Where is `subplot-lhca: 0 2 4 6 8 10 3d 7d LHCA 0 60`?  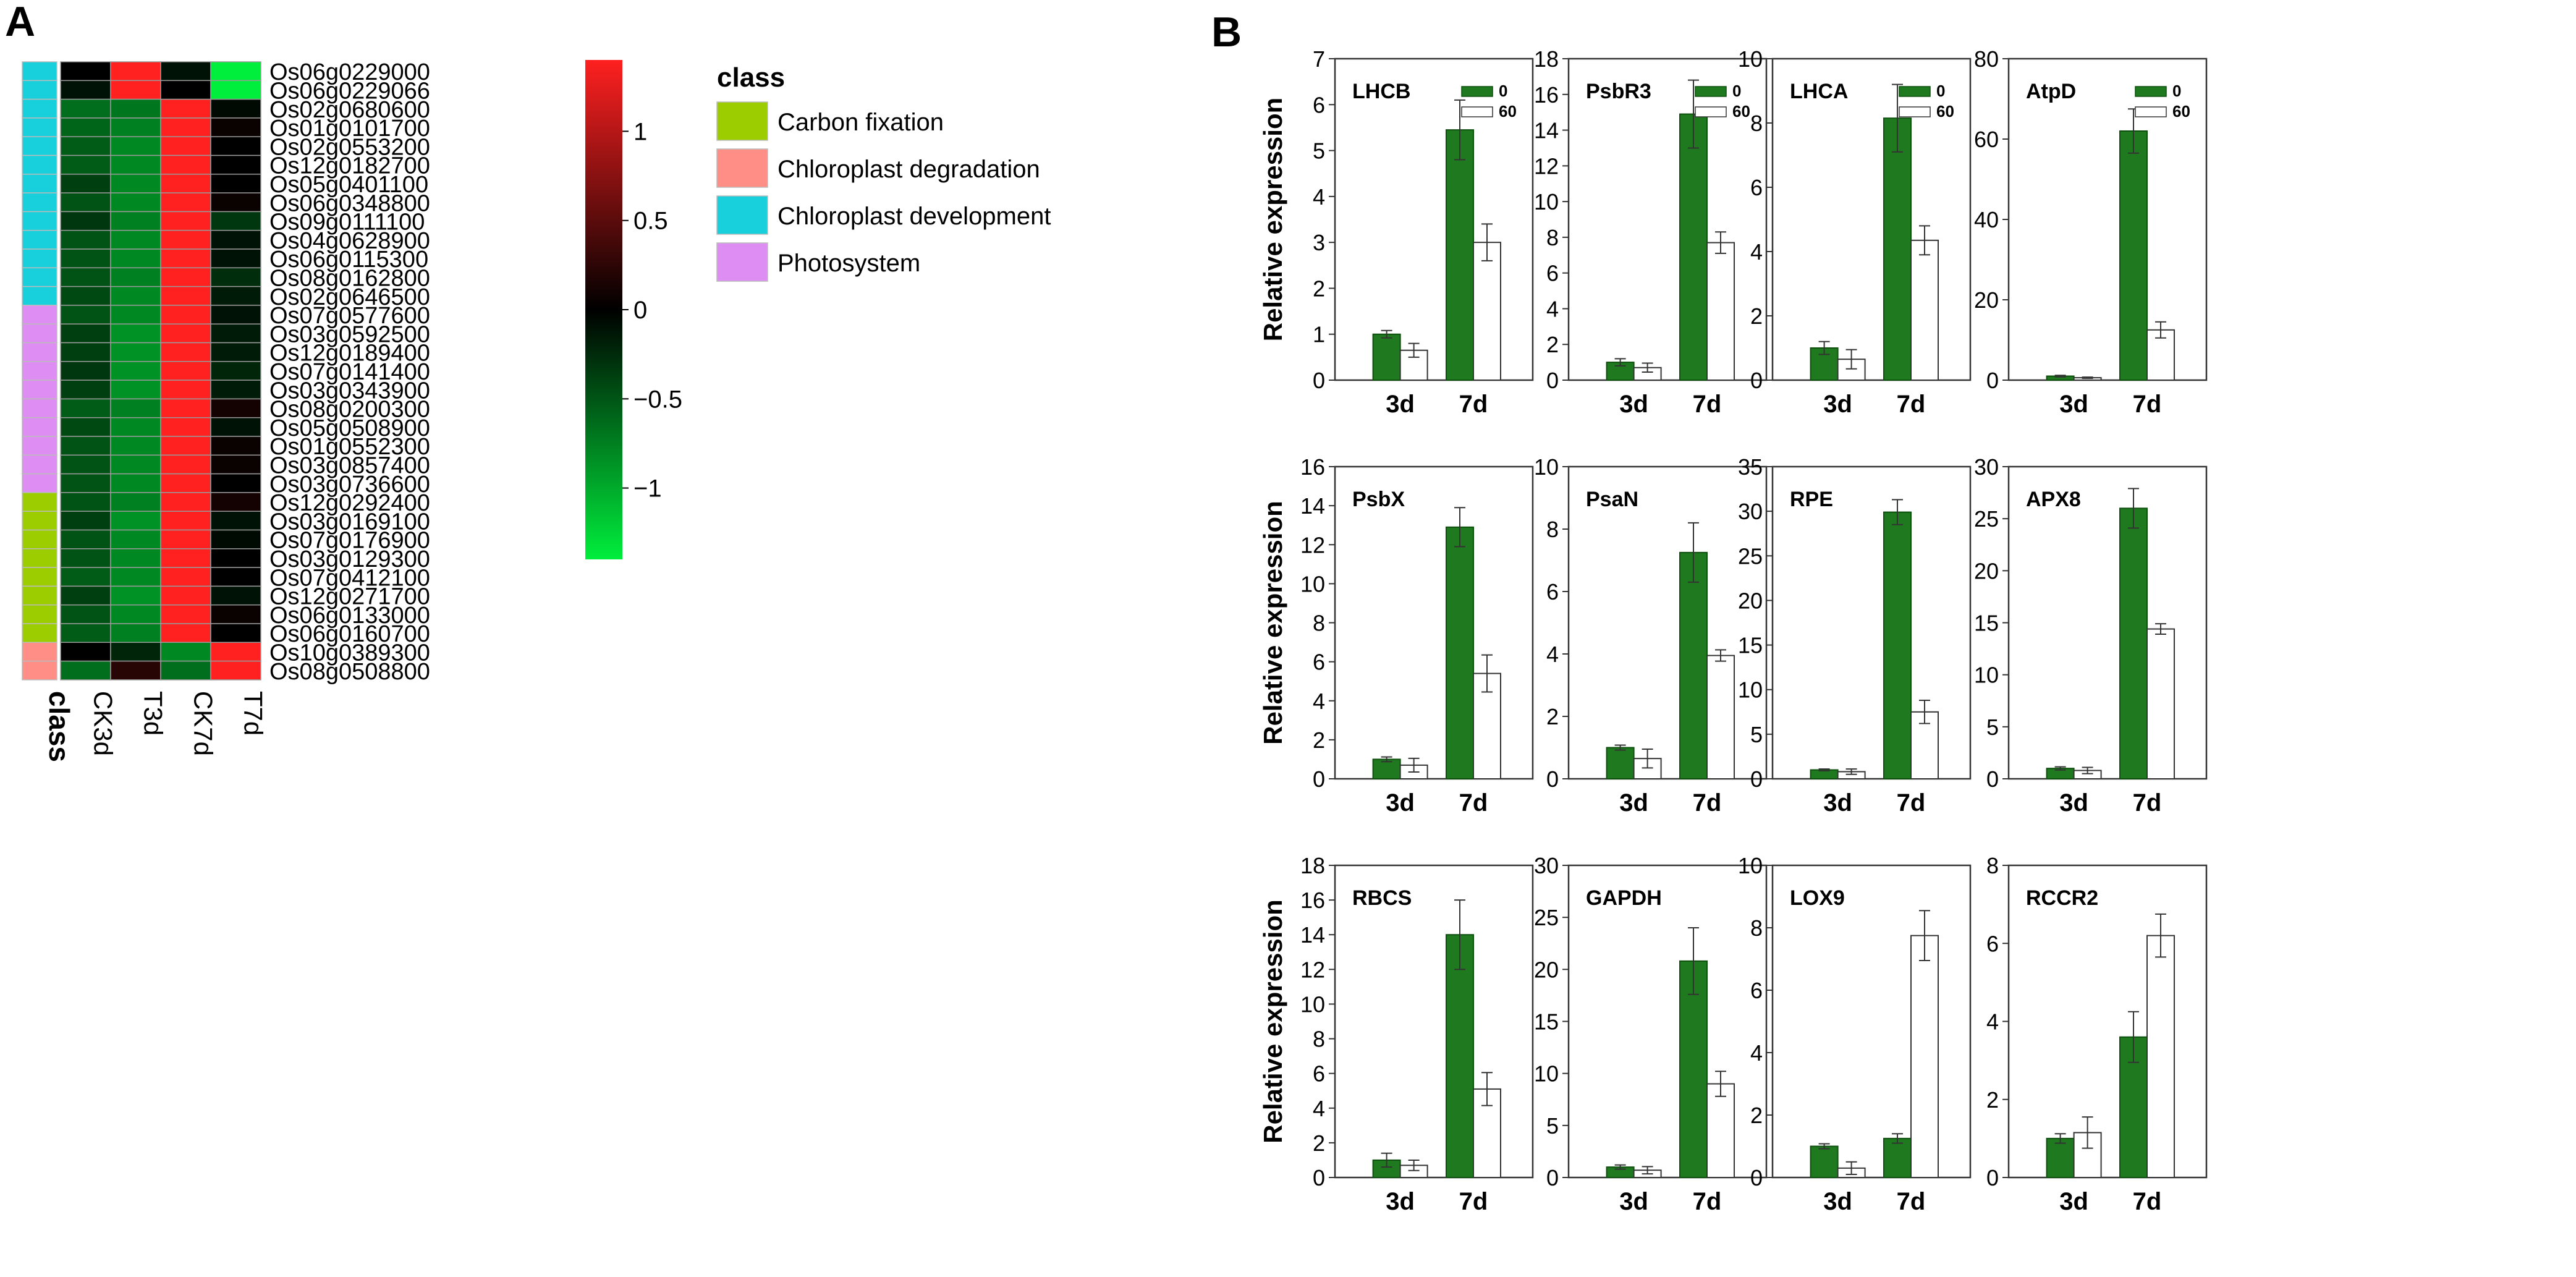
subplot-lhca: 0 2 4 6 8 10 3d 7d LHCA 0 60 is located at coordinates (1855, 232).